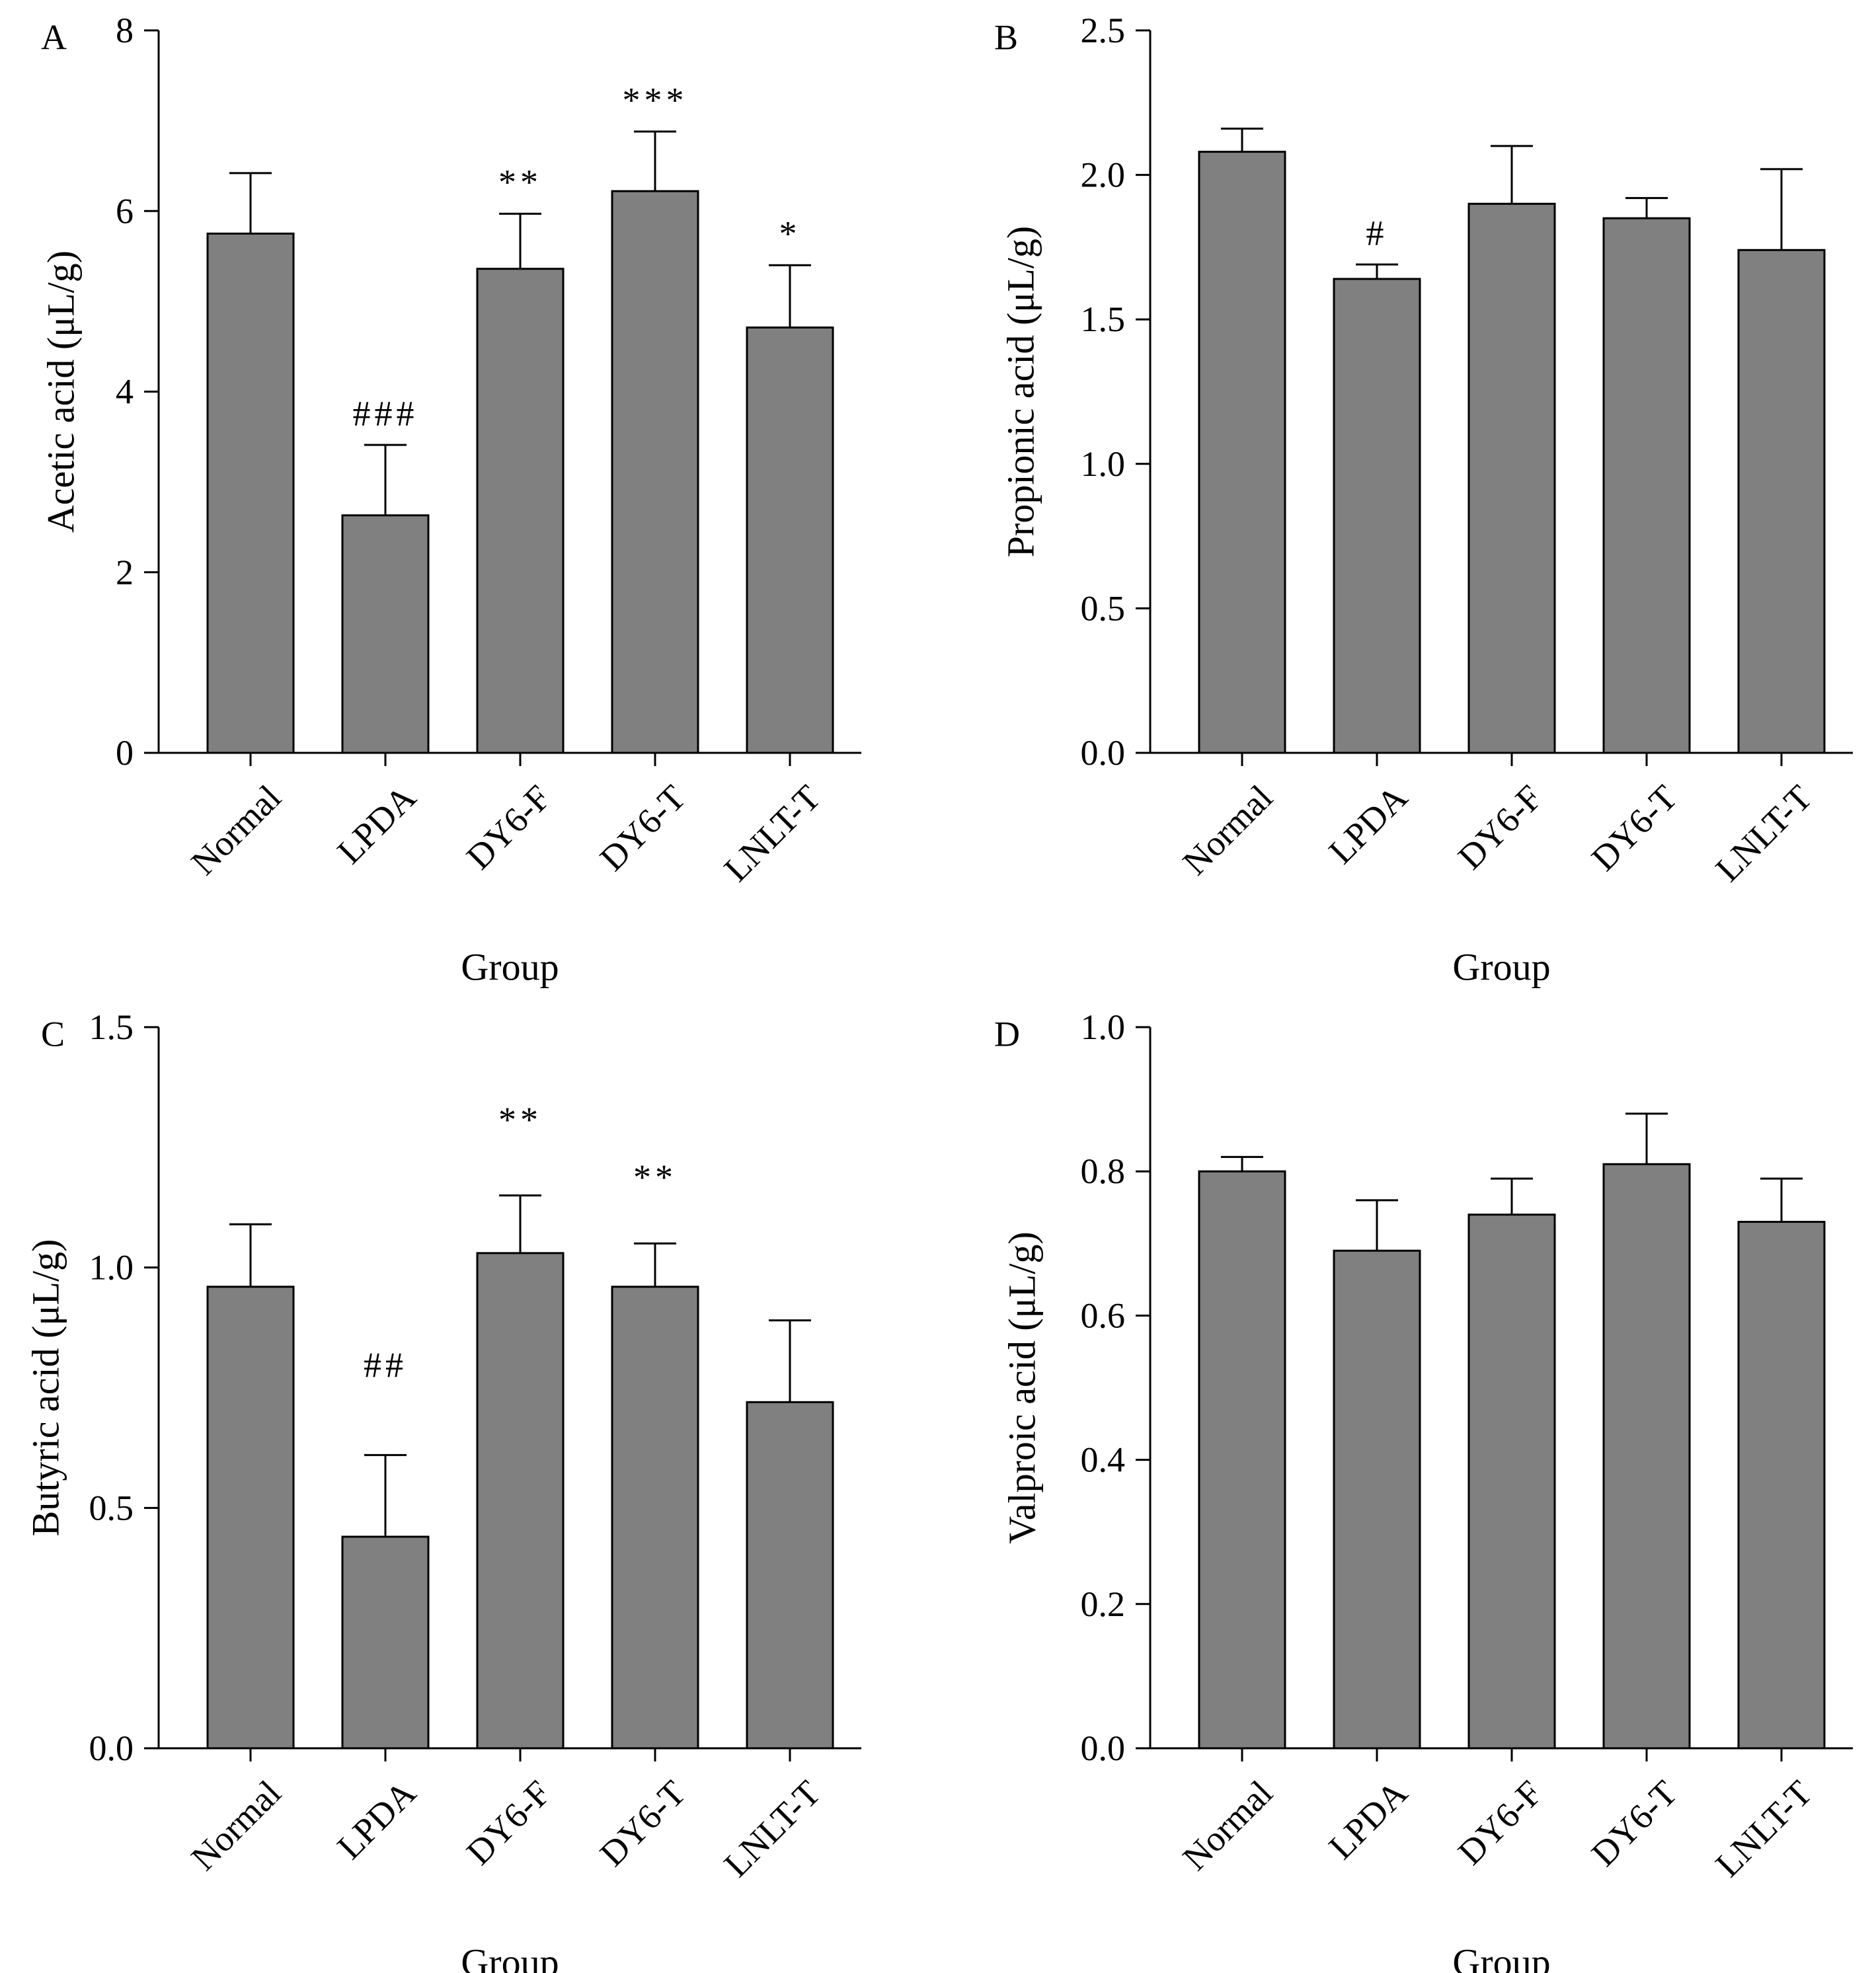 The height and width of the screenshot is (1973, 1876). Describe the element at coordinates (125, 753) in the screenshot. I see `y-tick-label: 0` at that location.